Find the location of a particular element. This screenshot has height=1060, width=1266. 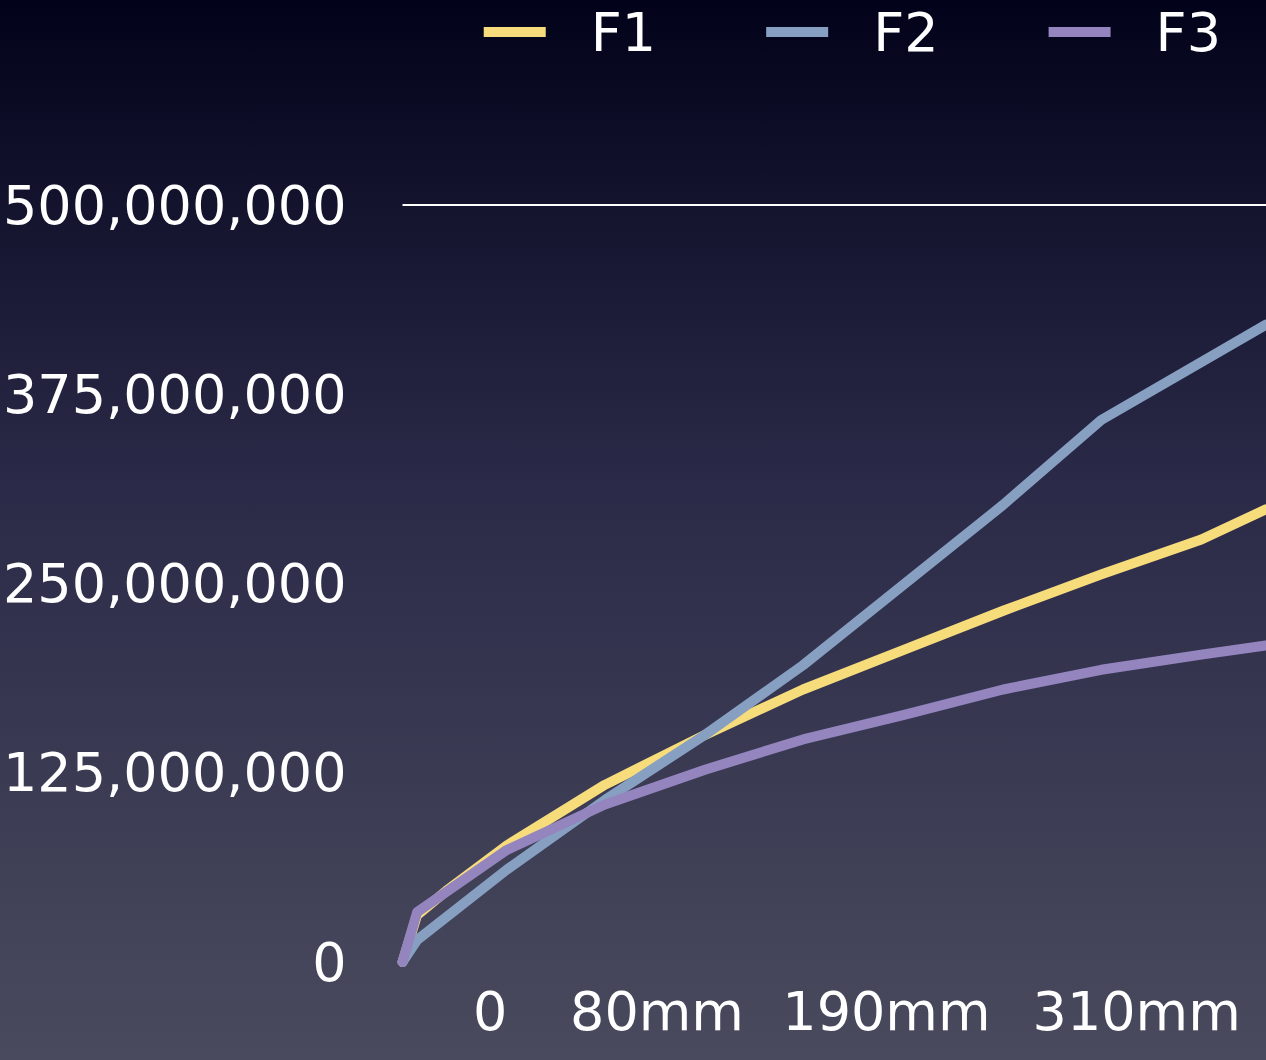

y-tick-label: 250,000,000 is located at coordinates (174, 583).